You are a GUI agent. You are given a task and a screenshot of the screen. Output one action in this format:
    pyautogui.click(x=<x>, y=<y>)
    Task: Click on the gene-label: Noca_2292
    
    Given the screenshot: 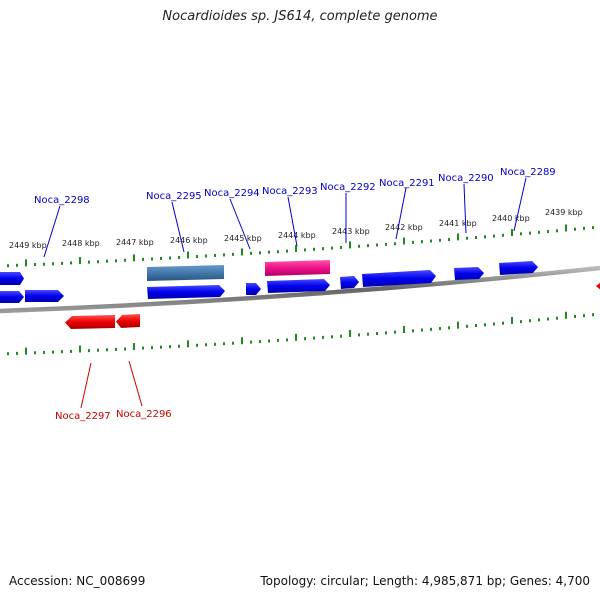 What is the action you would take?
    pyautogui.click(x=348, y=187)
    